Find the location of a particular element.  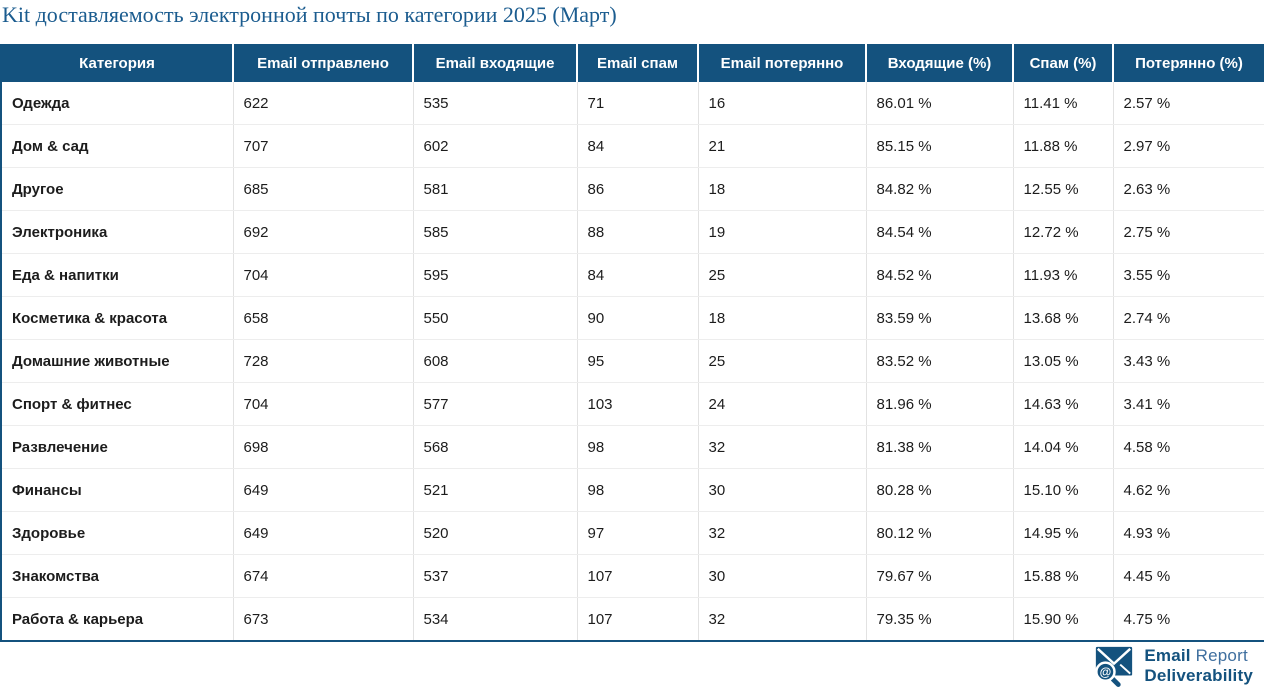

value-cell: 97 is located at coordinates (638, 533).